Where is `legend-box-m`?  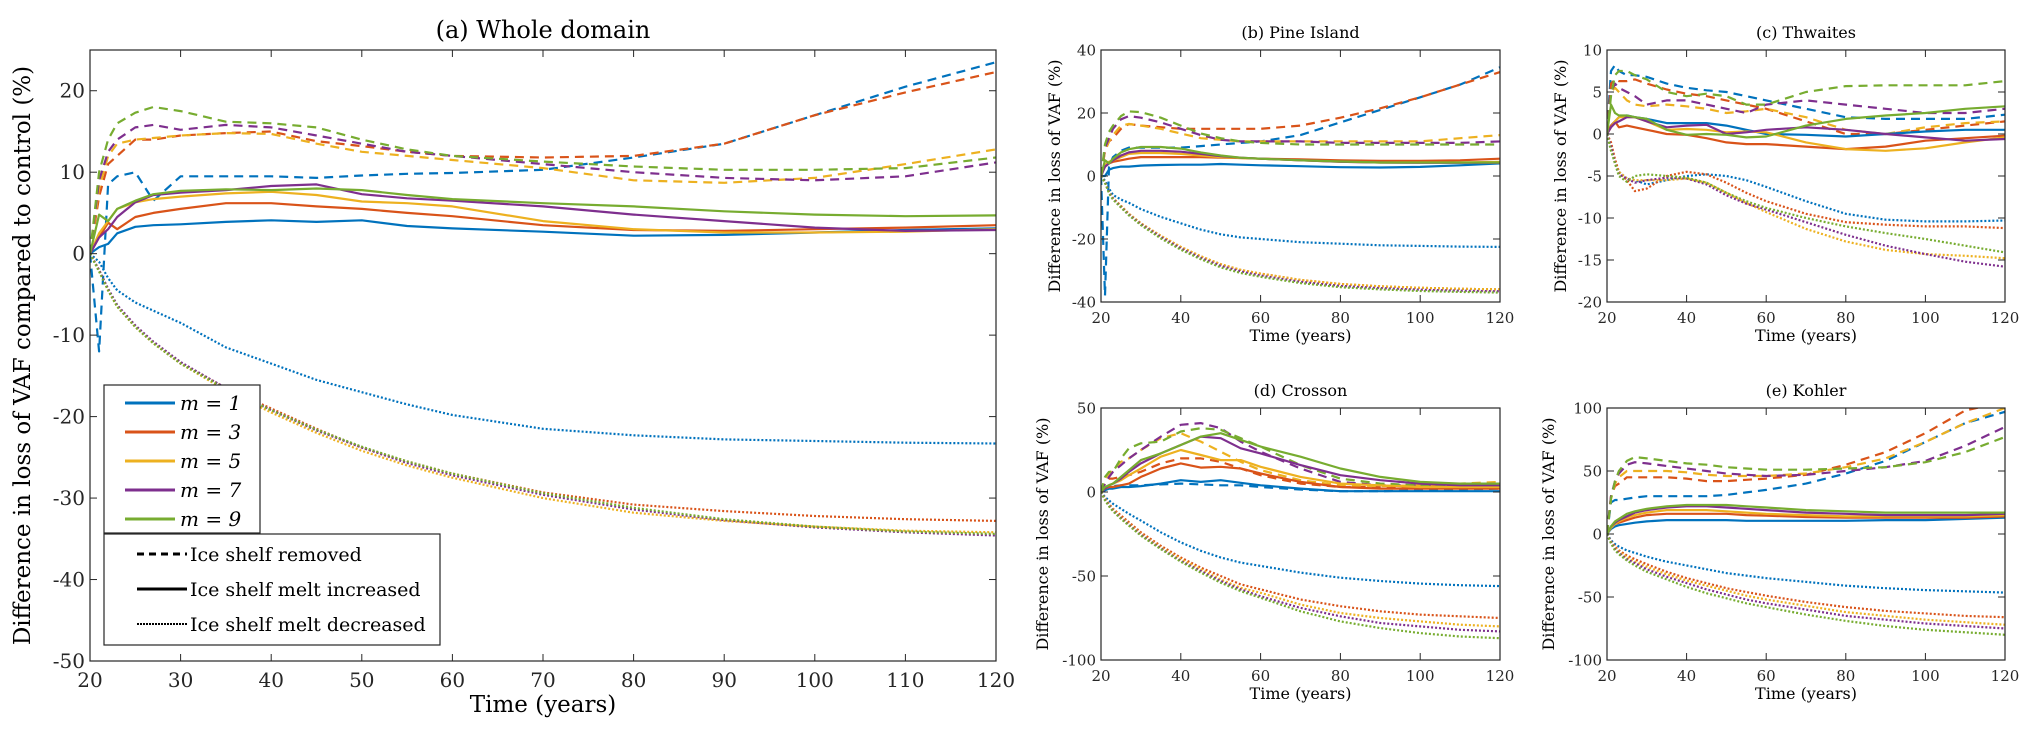
legend-box-m is located at coordinates (182, 459).